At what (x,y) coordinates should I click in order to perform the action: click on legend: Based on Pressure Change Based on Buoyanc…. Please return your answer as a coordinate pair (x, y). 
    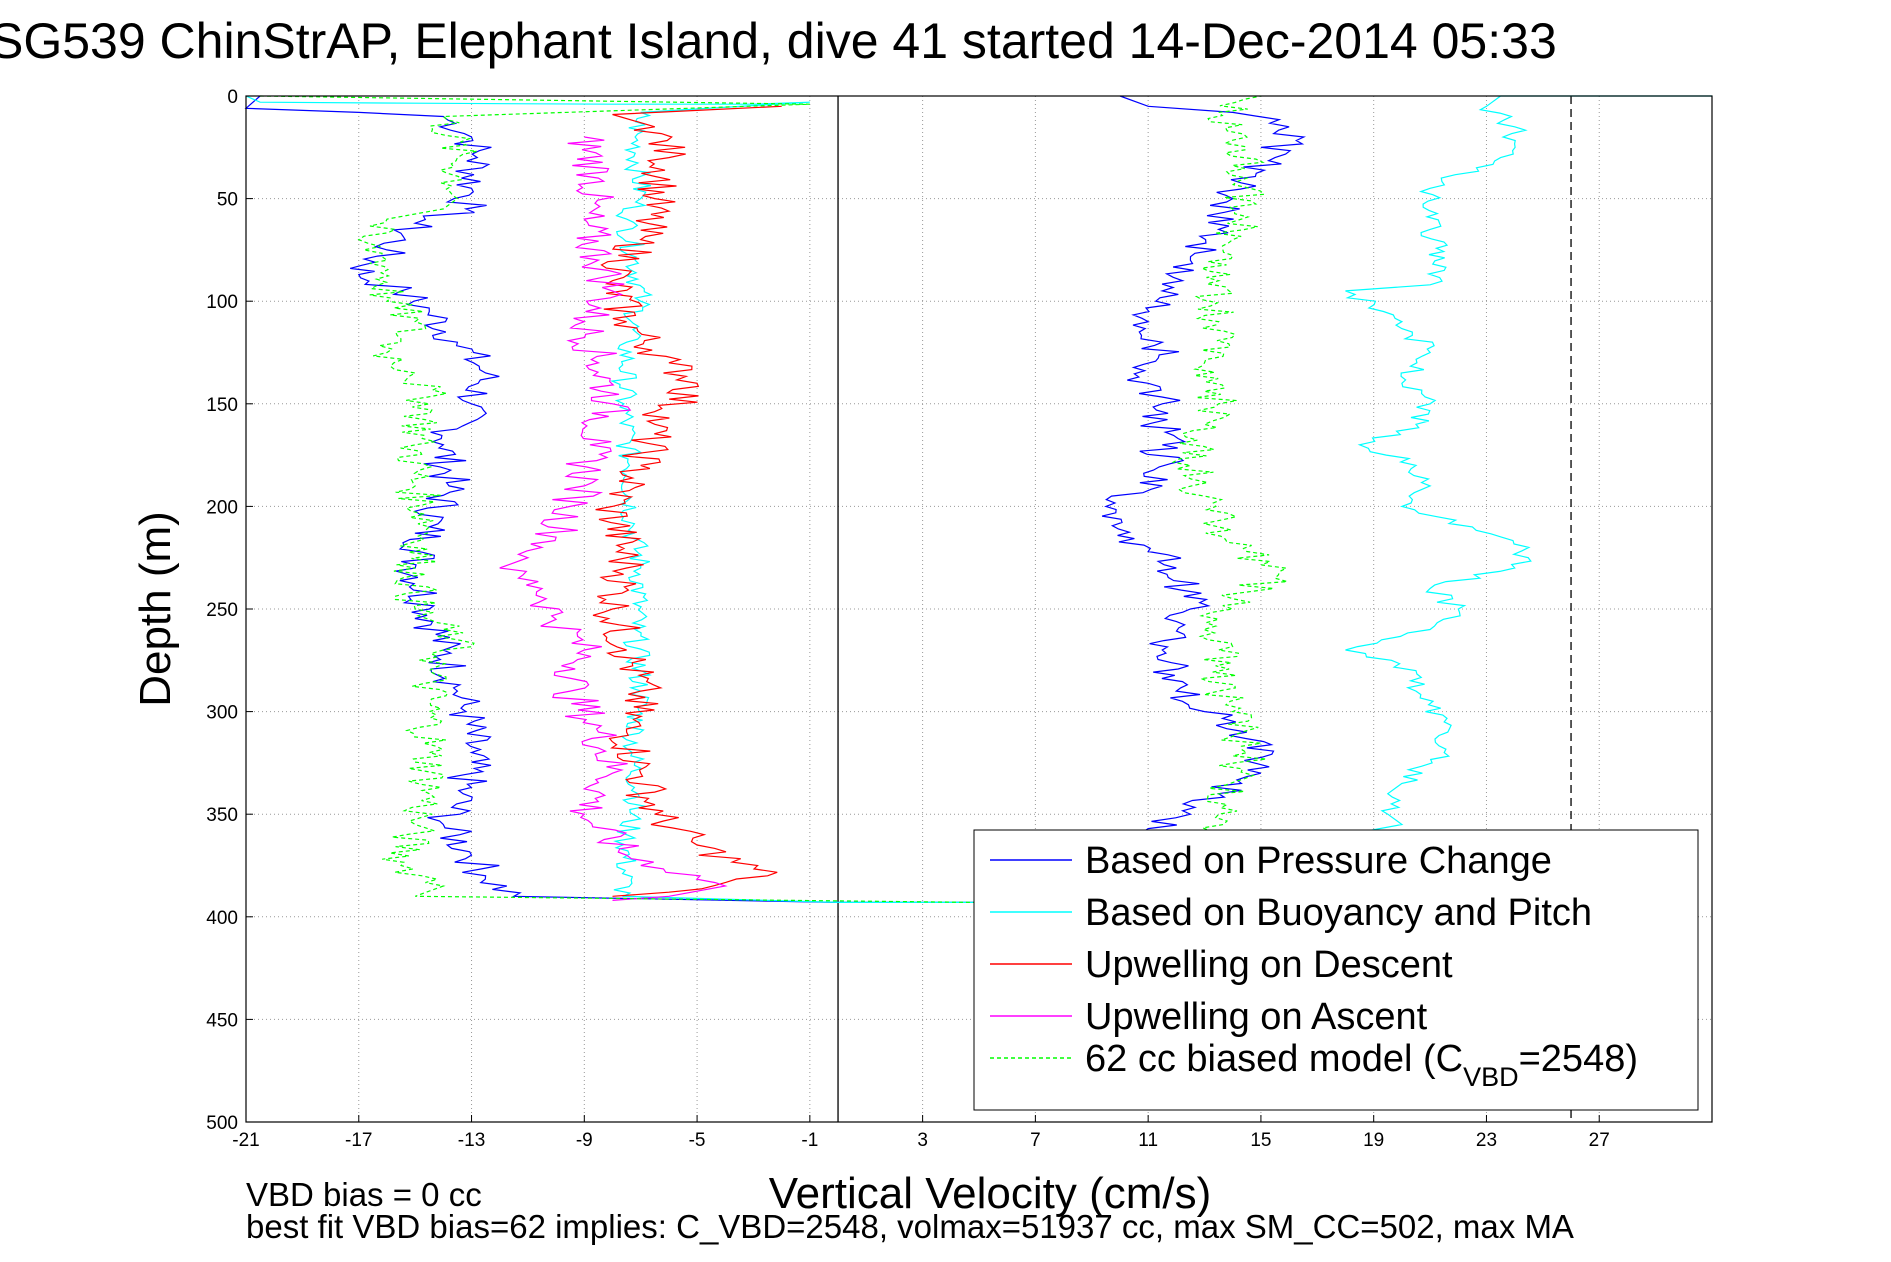
    Looking at the image, I should click on (1336, 970).